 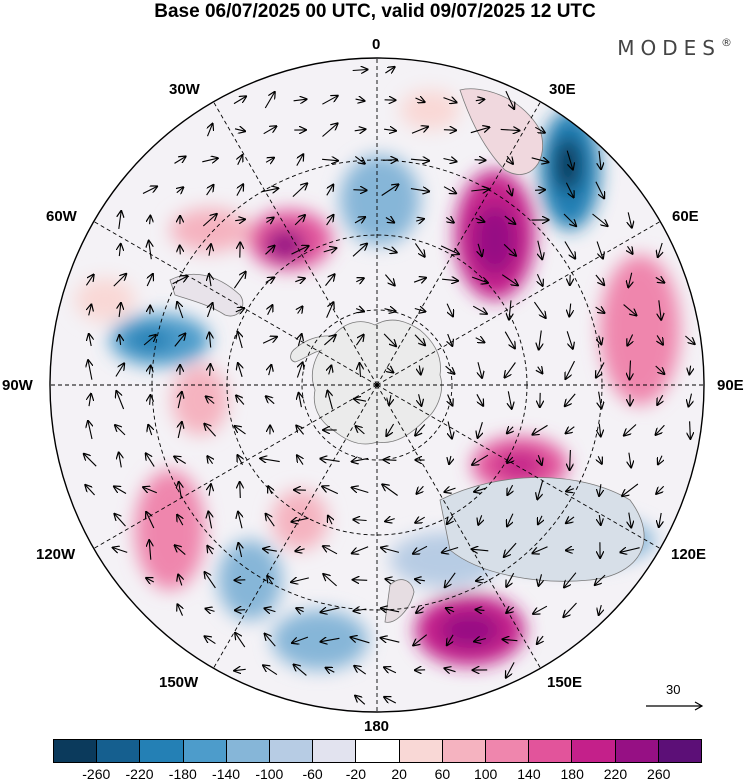 I want to click on colorbar-tick-label: -20, so click(x=355, y=774).